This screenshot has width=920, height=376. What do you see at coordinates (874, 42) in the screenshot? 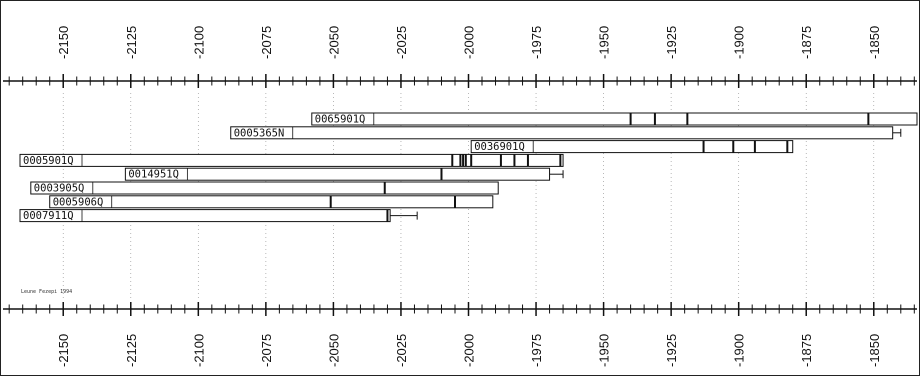
I see `top-tick-label: -1850` at bounding box center [874, 42].